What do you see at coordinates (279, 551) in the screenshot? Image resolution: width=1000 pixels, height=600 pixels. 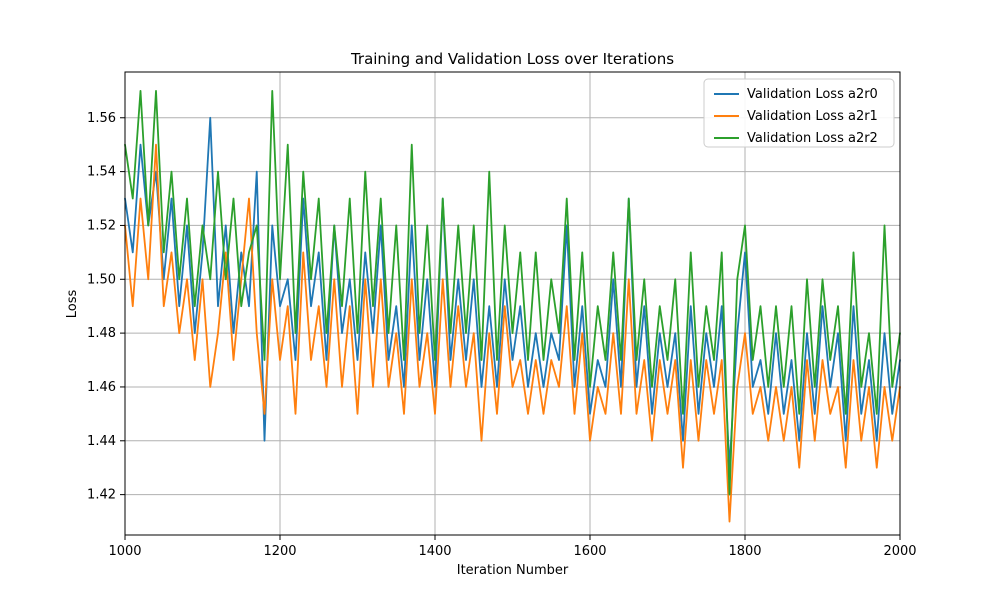 I see `x-tick-label: 1200` at bounding box center [279, 551].